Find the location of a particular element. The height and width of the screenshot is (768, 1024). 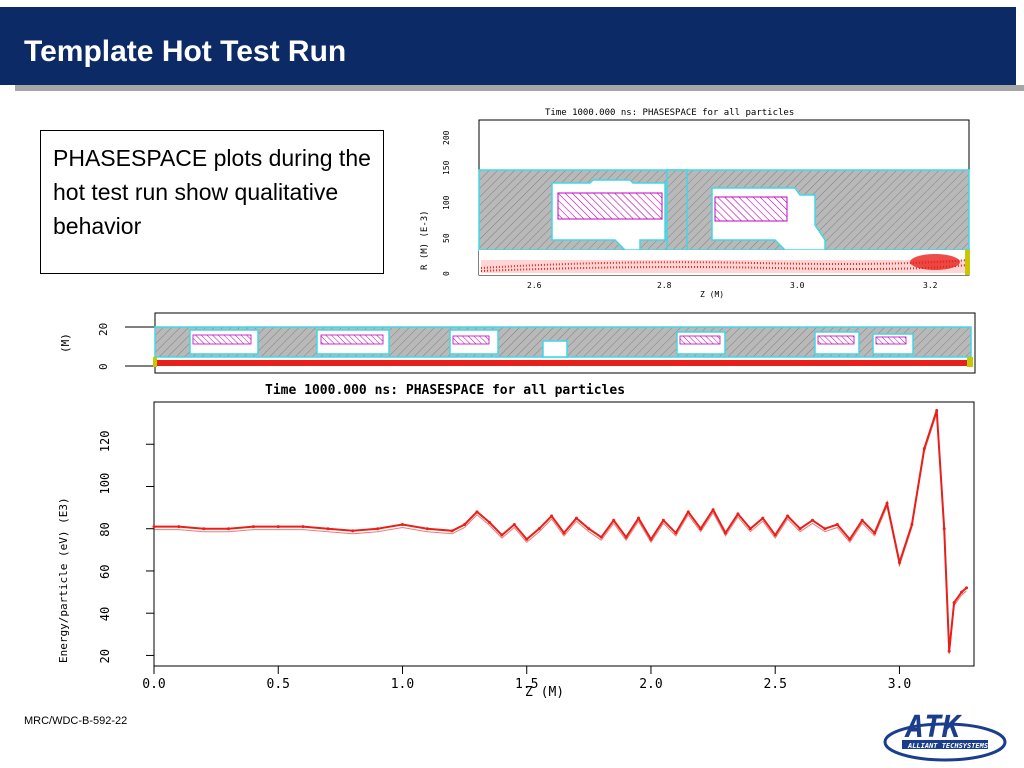

top-cavity-2-insert is located at coordinates (751, 209).